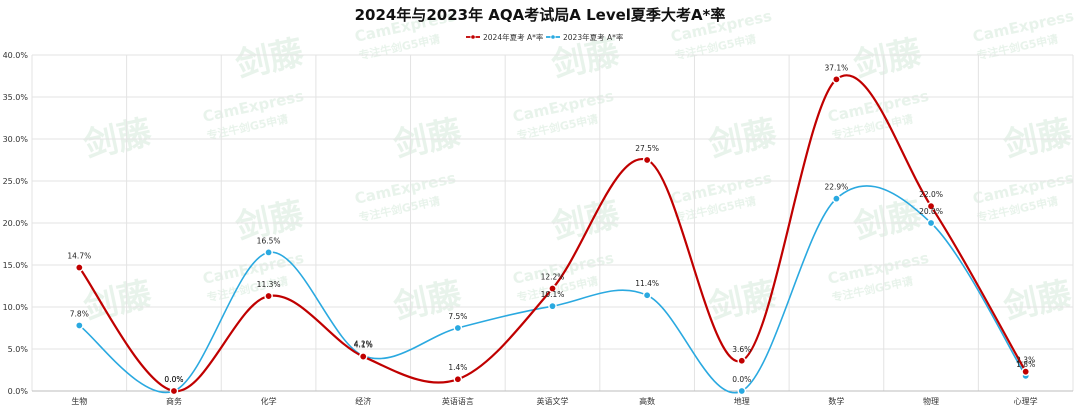  I want to click on x-tick-label: 英语语言, so click(458, 401).